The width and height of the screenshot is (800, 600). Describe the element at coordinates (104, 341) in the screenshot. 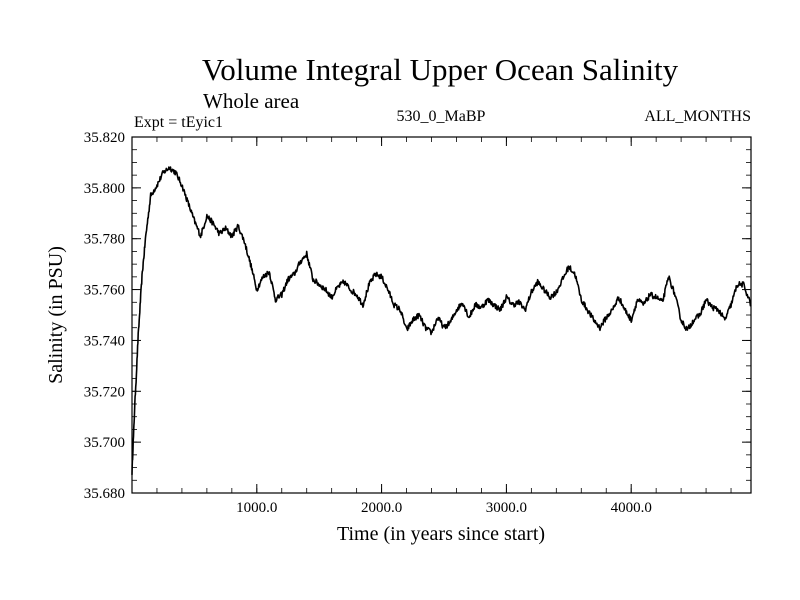

I see `y-tick-label: 35.740` at that location.